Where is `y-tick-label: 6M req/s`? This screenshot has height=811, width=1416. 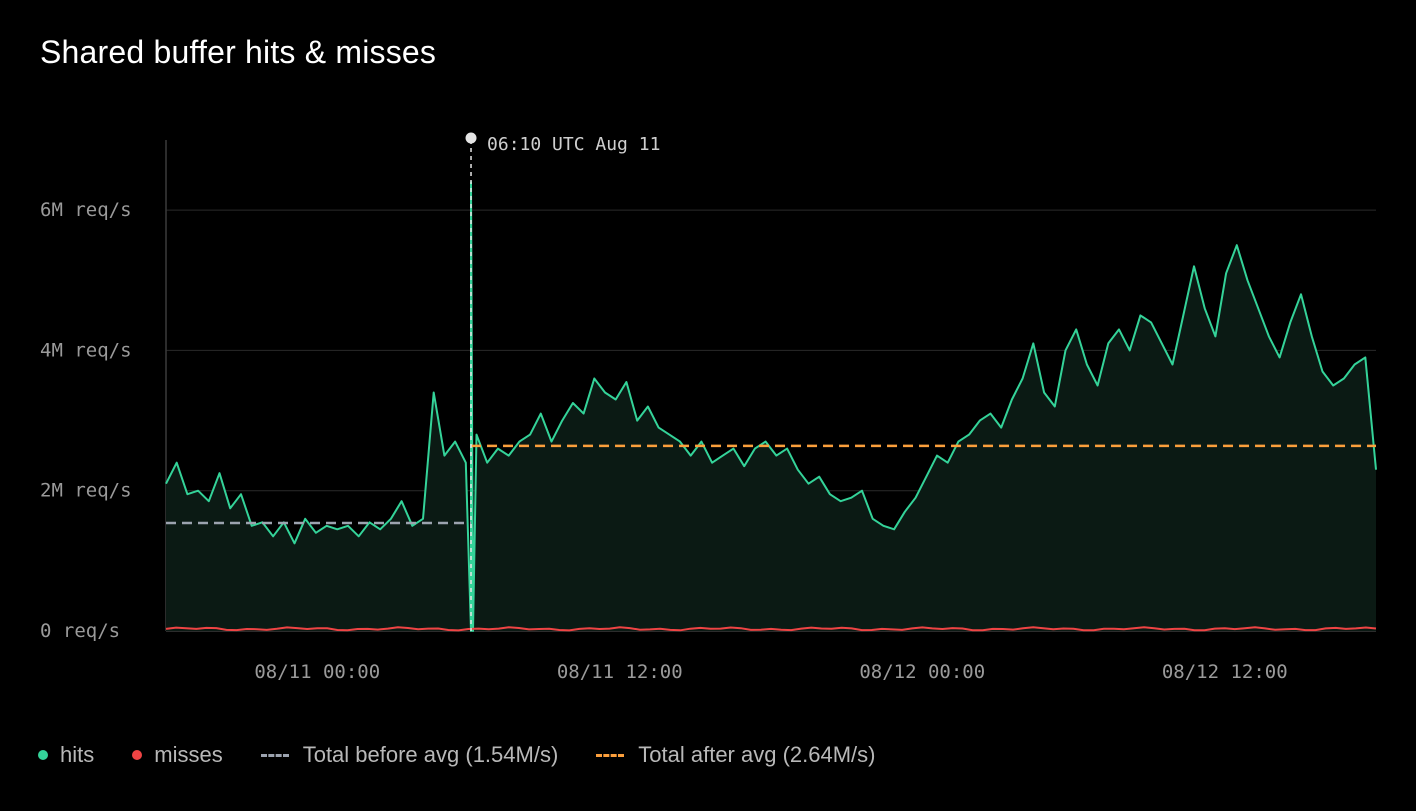 y-tick-label: 6M req/s is located at coordinates (86, 210).